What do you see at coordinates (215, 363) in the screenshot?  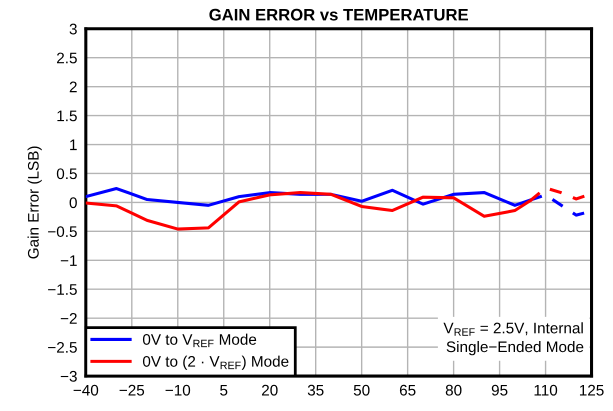 I see `legend-label: 0V to (2 · V$_{REF}$) Mode` at bounding box center [215, 363].